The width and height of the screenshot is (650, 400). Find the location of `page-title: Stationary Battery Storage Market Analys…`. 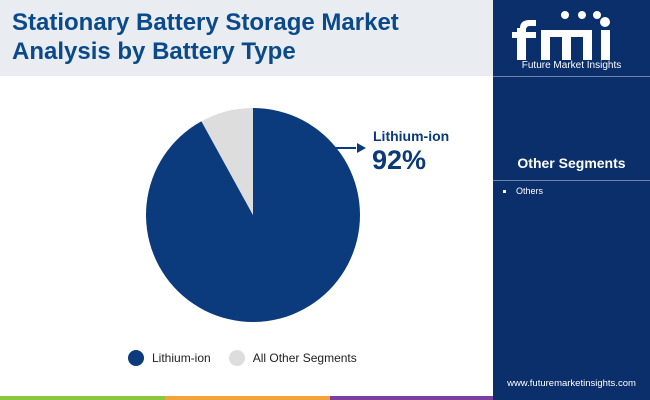

page-title: Stationary Battery Storage Market Analys… is located at coordinates (205, 37).